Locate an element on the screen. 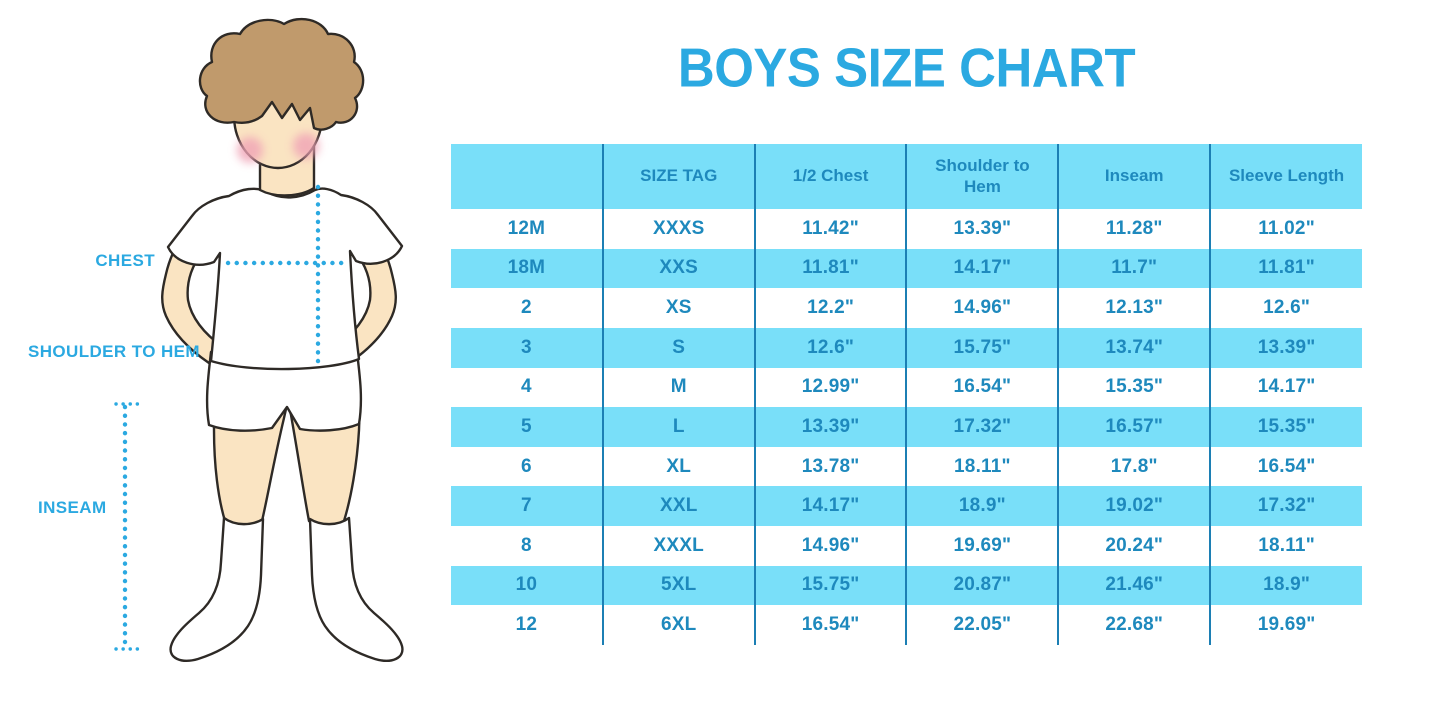 The height and width of the screenshot is (723, 1445). boy-hair is located at coordinates (281, 74).